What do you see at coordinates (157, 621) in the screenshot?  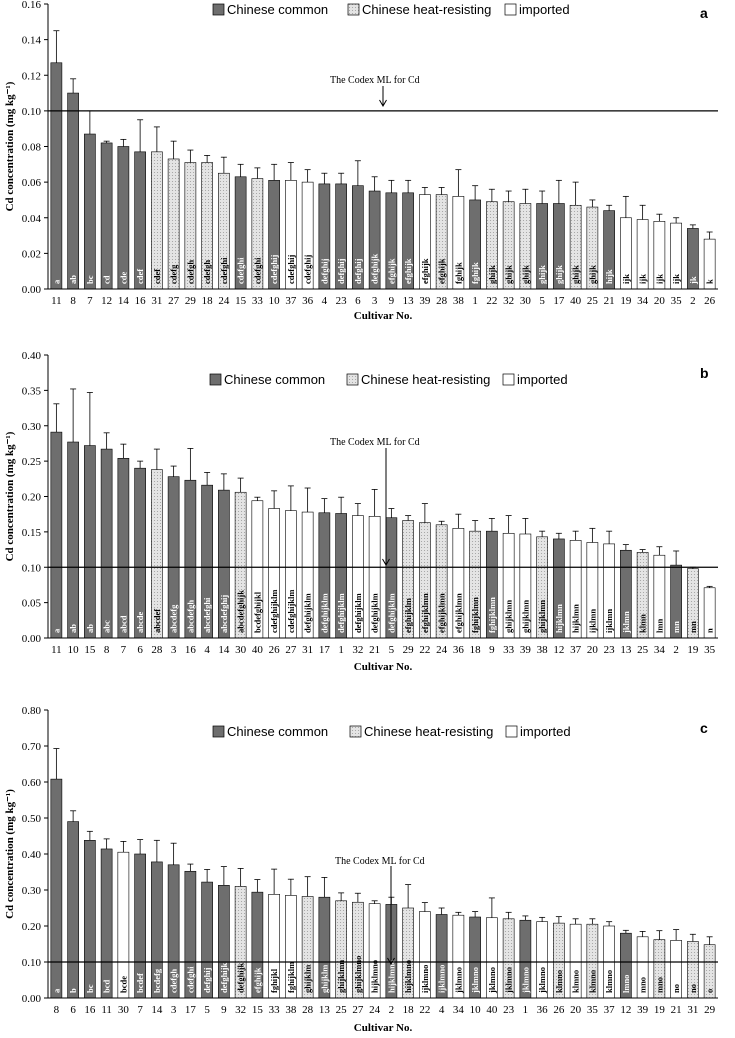 I see `significance-letter: abcdef` at bounding box center [157, 621].